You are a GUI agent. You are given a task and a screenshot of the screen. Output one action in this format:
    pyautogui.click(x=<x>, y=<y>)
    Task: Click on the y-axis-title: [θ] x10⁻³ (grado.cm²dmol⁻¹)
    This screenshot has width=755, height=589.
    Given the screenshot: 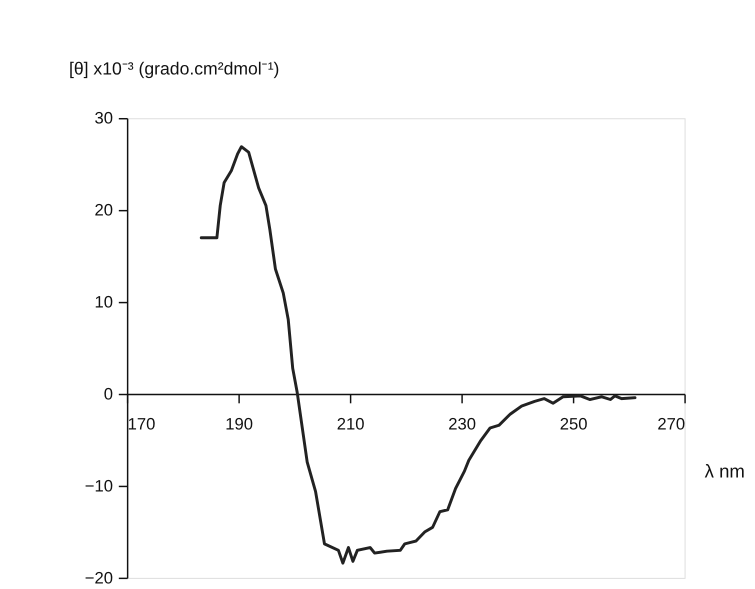 What is the action you would take?
    pyautogui.click(x=174, y=68)
    